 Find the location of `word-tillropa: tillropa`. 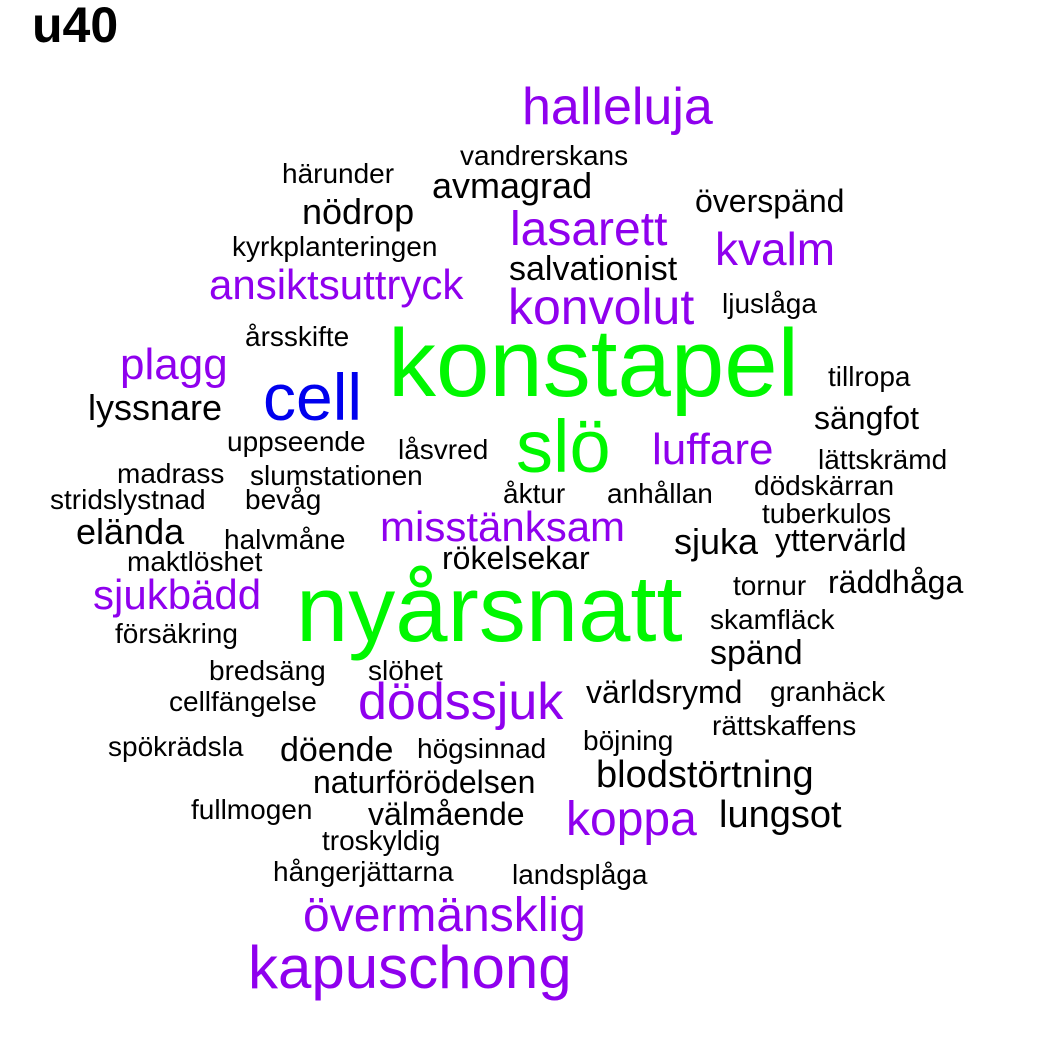

word-tillropa: tillropa is located at coordinates (869, 376).